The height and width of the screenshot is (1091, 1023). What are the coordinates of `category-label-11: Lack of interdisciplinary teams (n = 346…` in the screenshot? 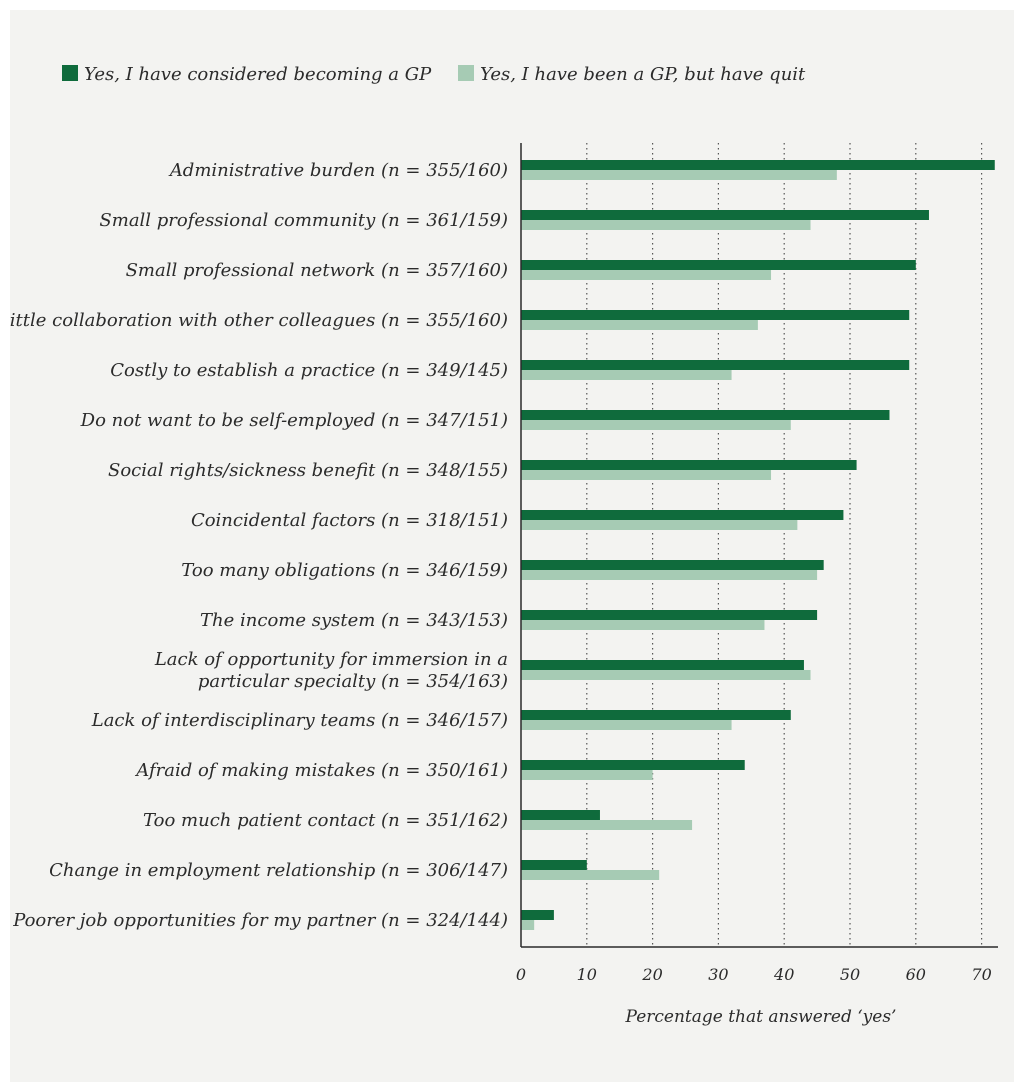 It's located at (299, 720).